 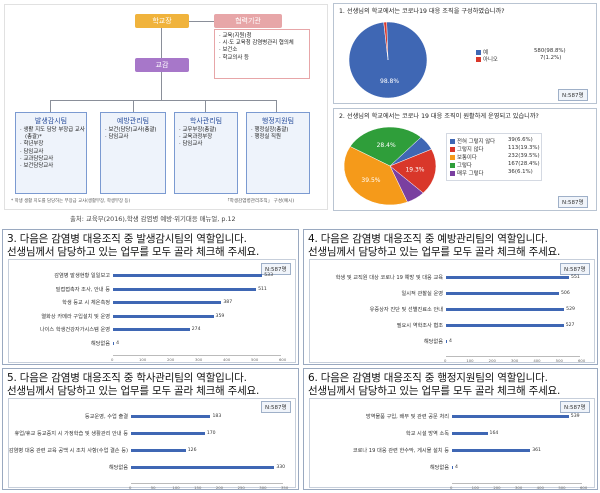 What do you see at coordinates (270, 130) in the screenshot?
I see `team-member: · 행정실장(총괄)` at bounding box center [270, 130].